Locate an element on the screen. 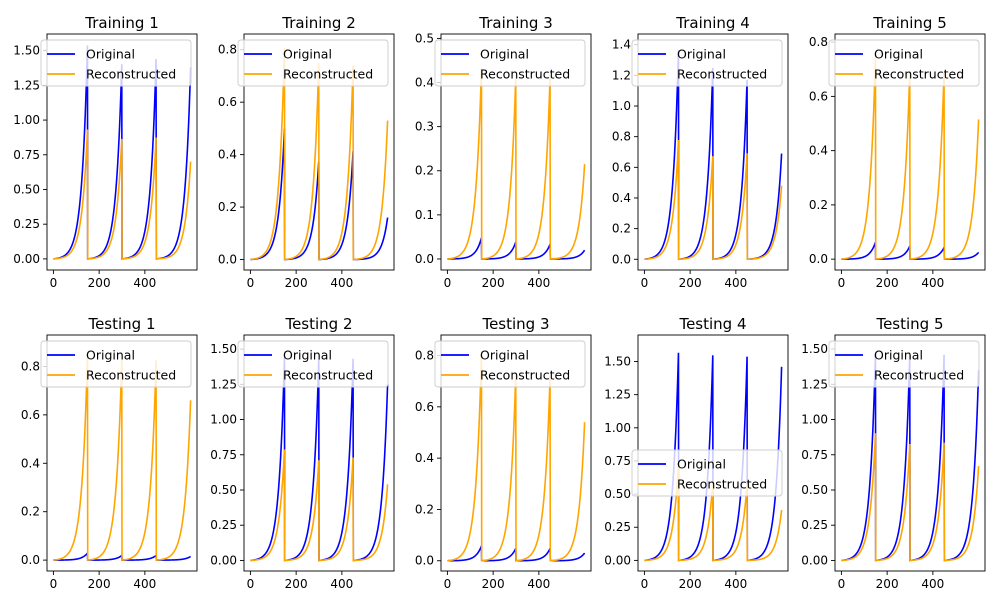  y-tick-label: 0.5 is located at coordinates (424, 38).